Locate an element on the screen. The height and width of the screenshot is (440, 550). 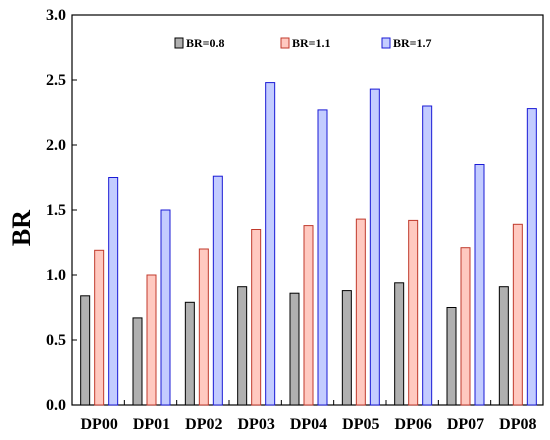
bar-BR=0.8-DP03 is located at coordinates (242, 346).